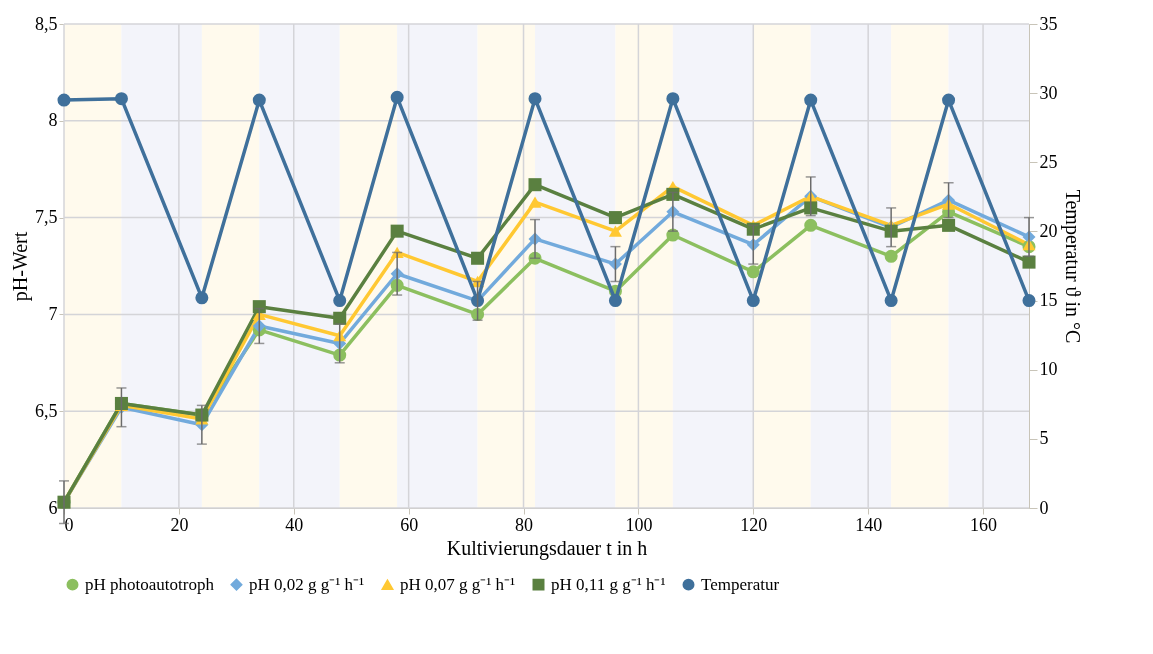  What do you see at coordinates (639, 524) in the screenshot?
I see `x-tick-label: 100` at bounding box center [639, 524].